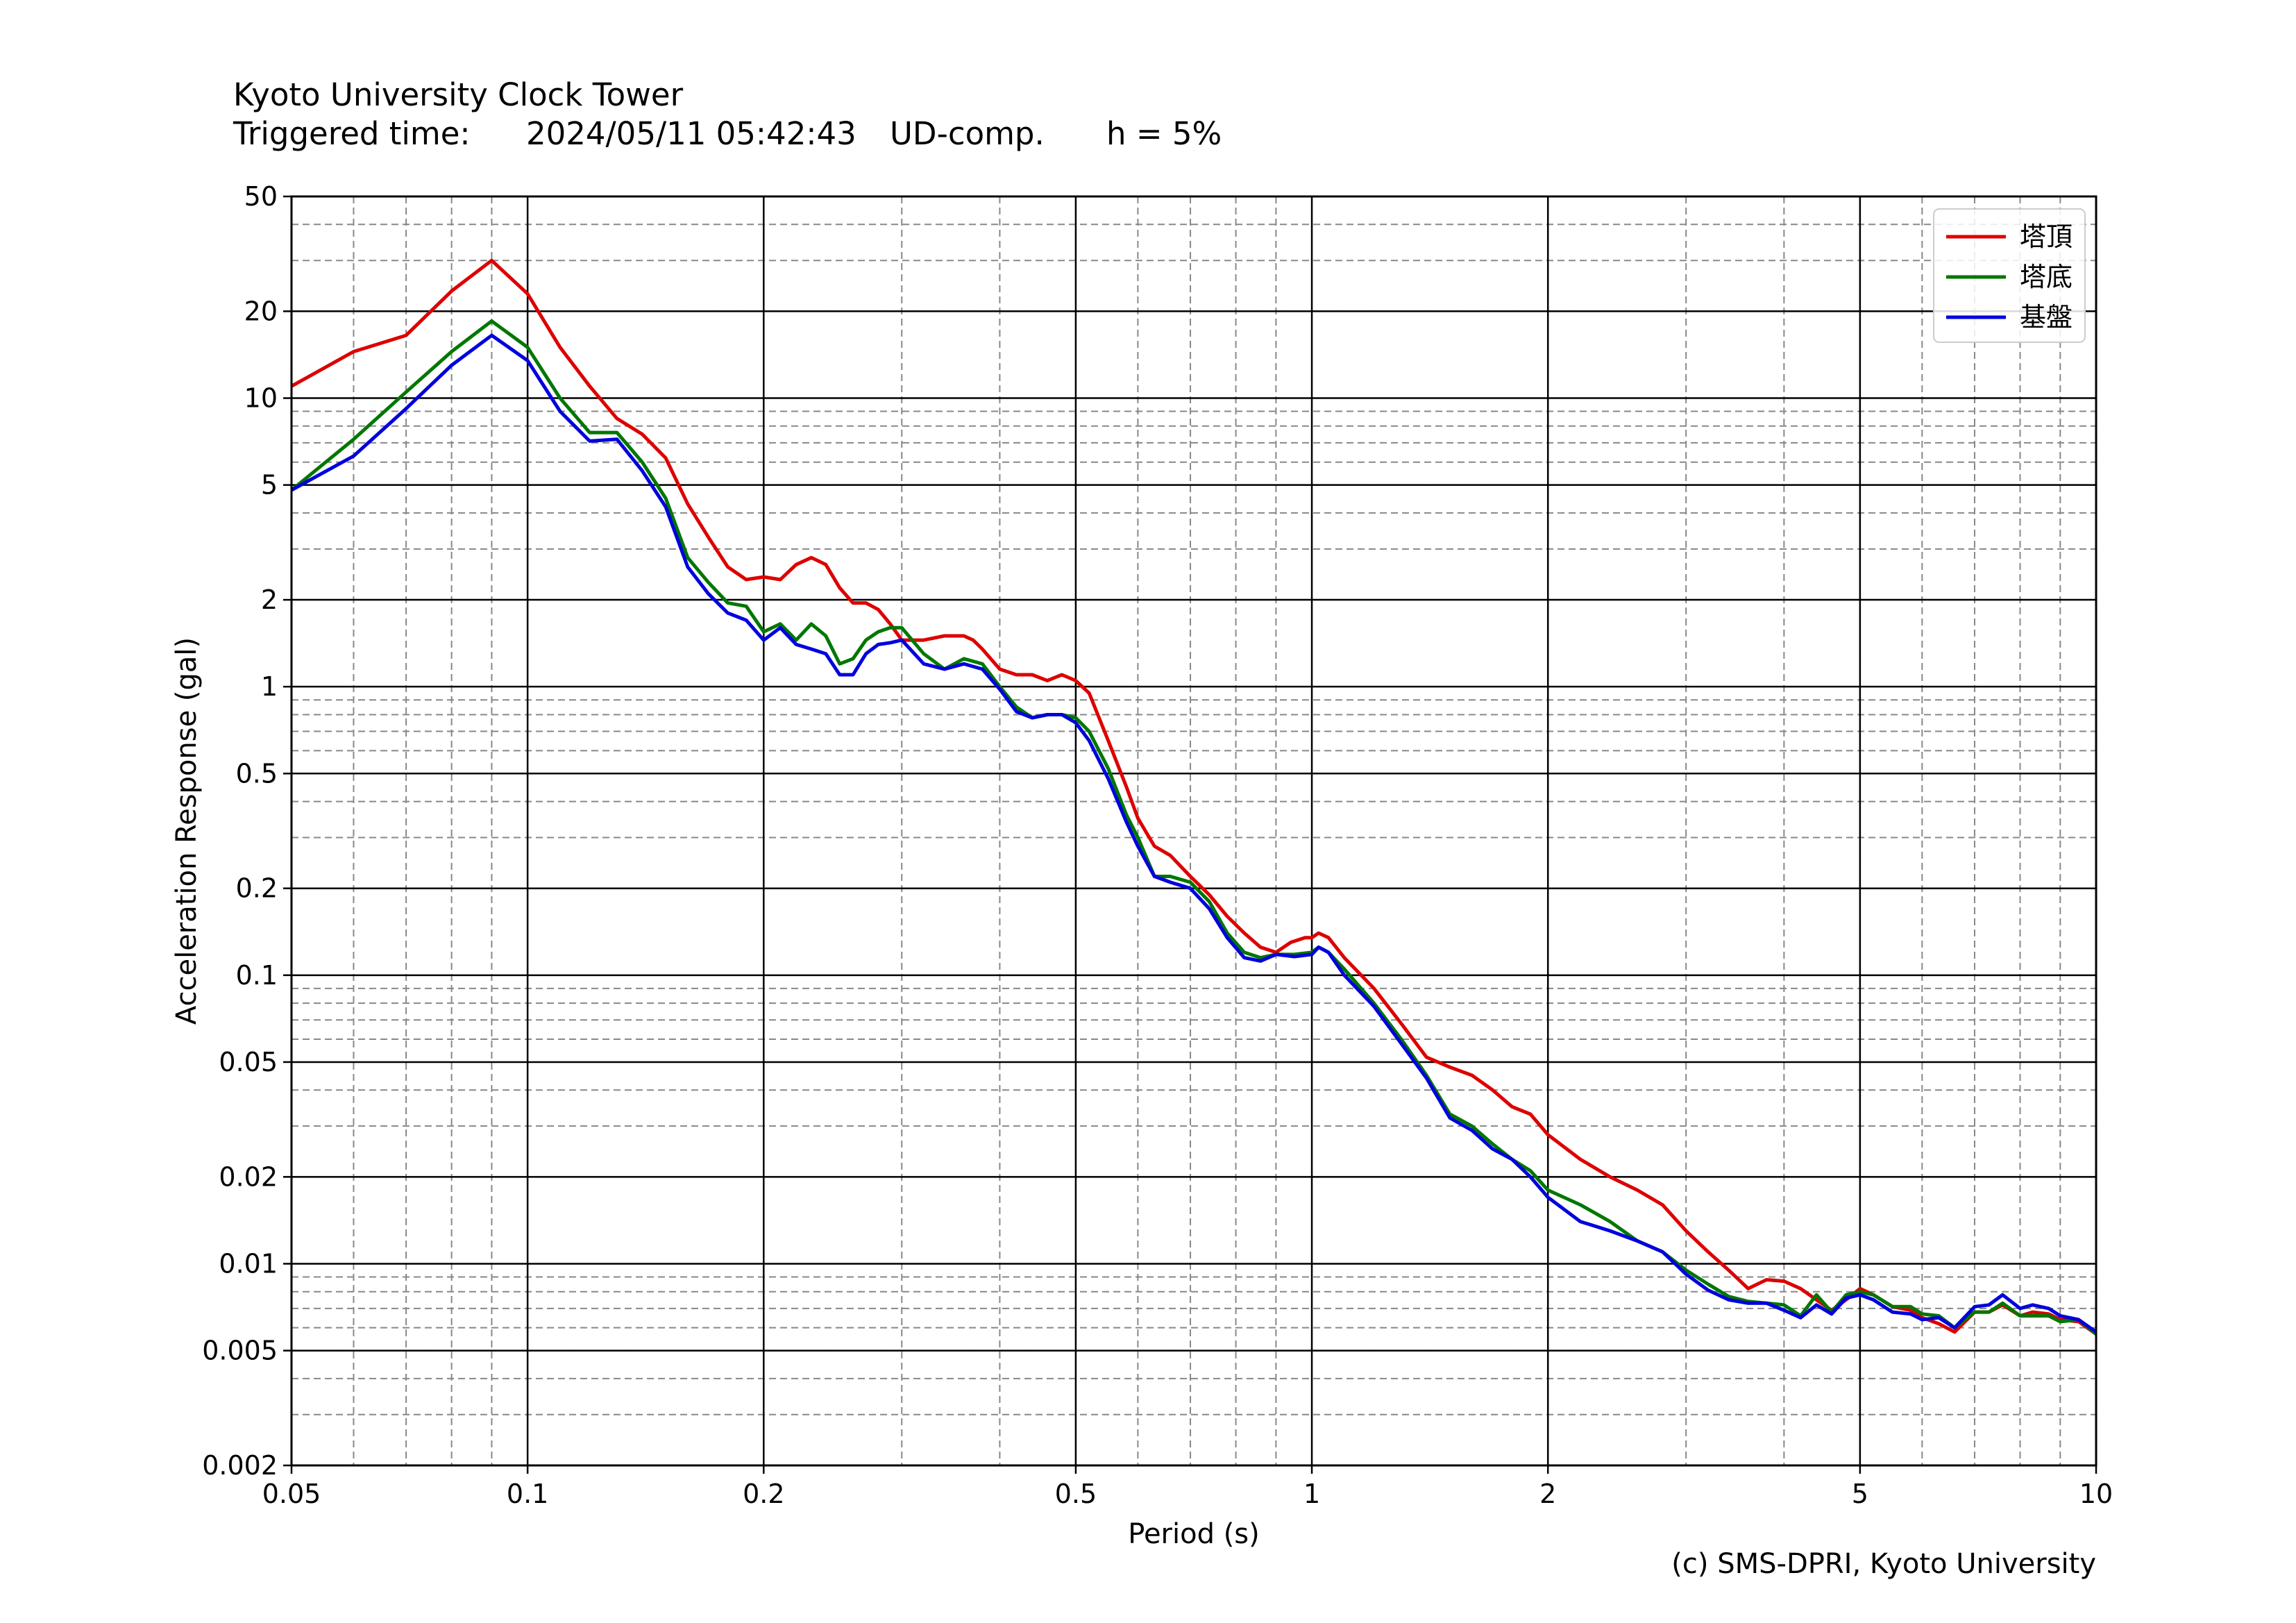 This screenshot has height=1623, width=2296. I want to click on x-axis-title: Period (s), so click(1194, 1534).